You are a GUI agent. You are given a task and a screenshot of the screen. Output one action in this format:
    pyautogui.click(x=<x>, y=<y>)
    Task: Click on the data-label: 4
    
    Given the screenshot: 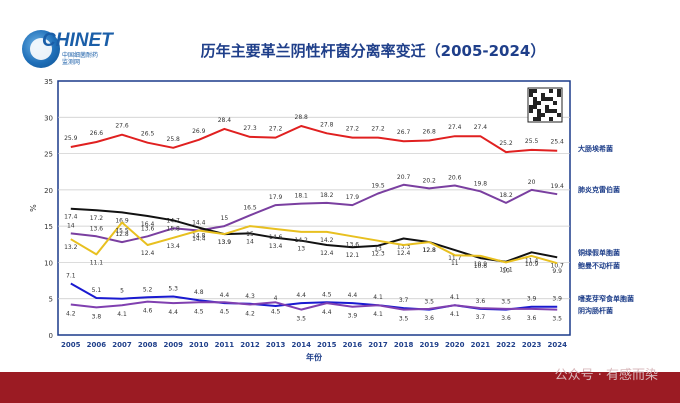 What is the action you would take?
    pyautogui.click(x=276, y=298)
    